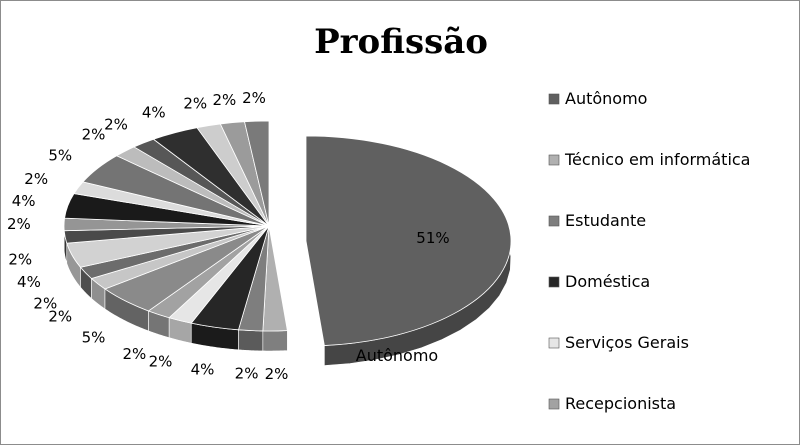 This screenshot has height=445, width=800. What do you see at coordinates (605, 220) in the screenshot?
I see `legend-label: Estudante` at bounding box center [605, 220].